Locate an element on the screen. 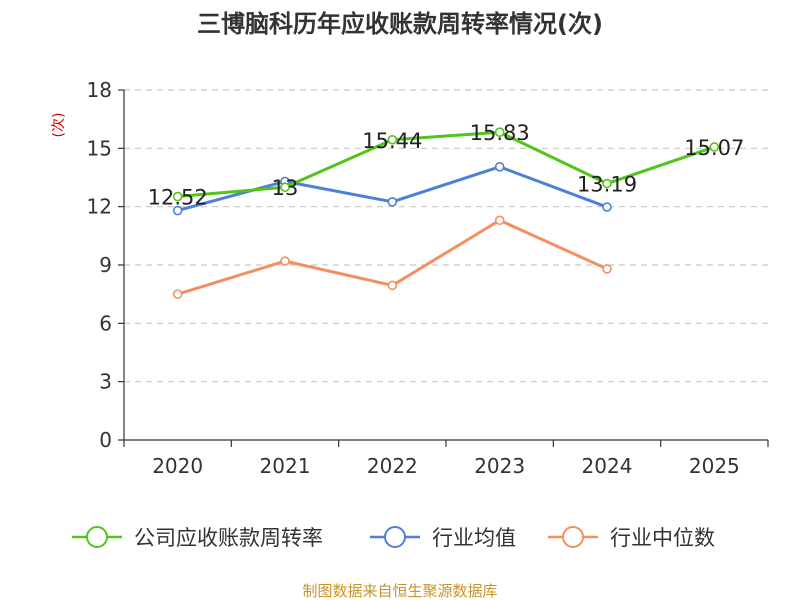  x-tick-label: 2025 is located at coordinates (714, 466).